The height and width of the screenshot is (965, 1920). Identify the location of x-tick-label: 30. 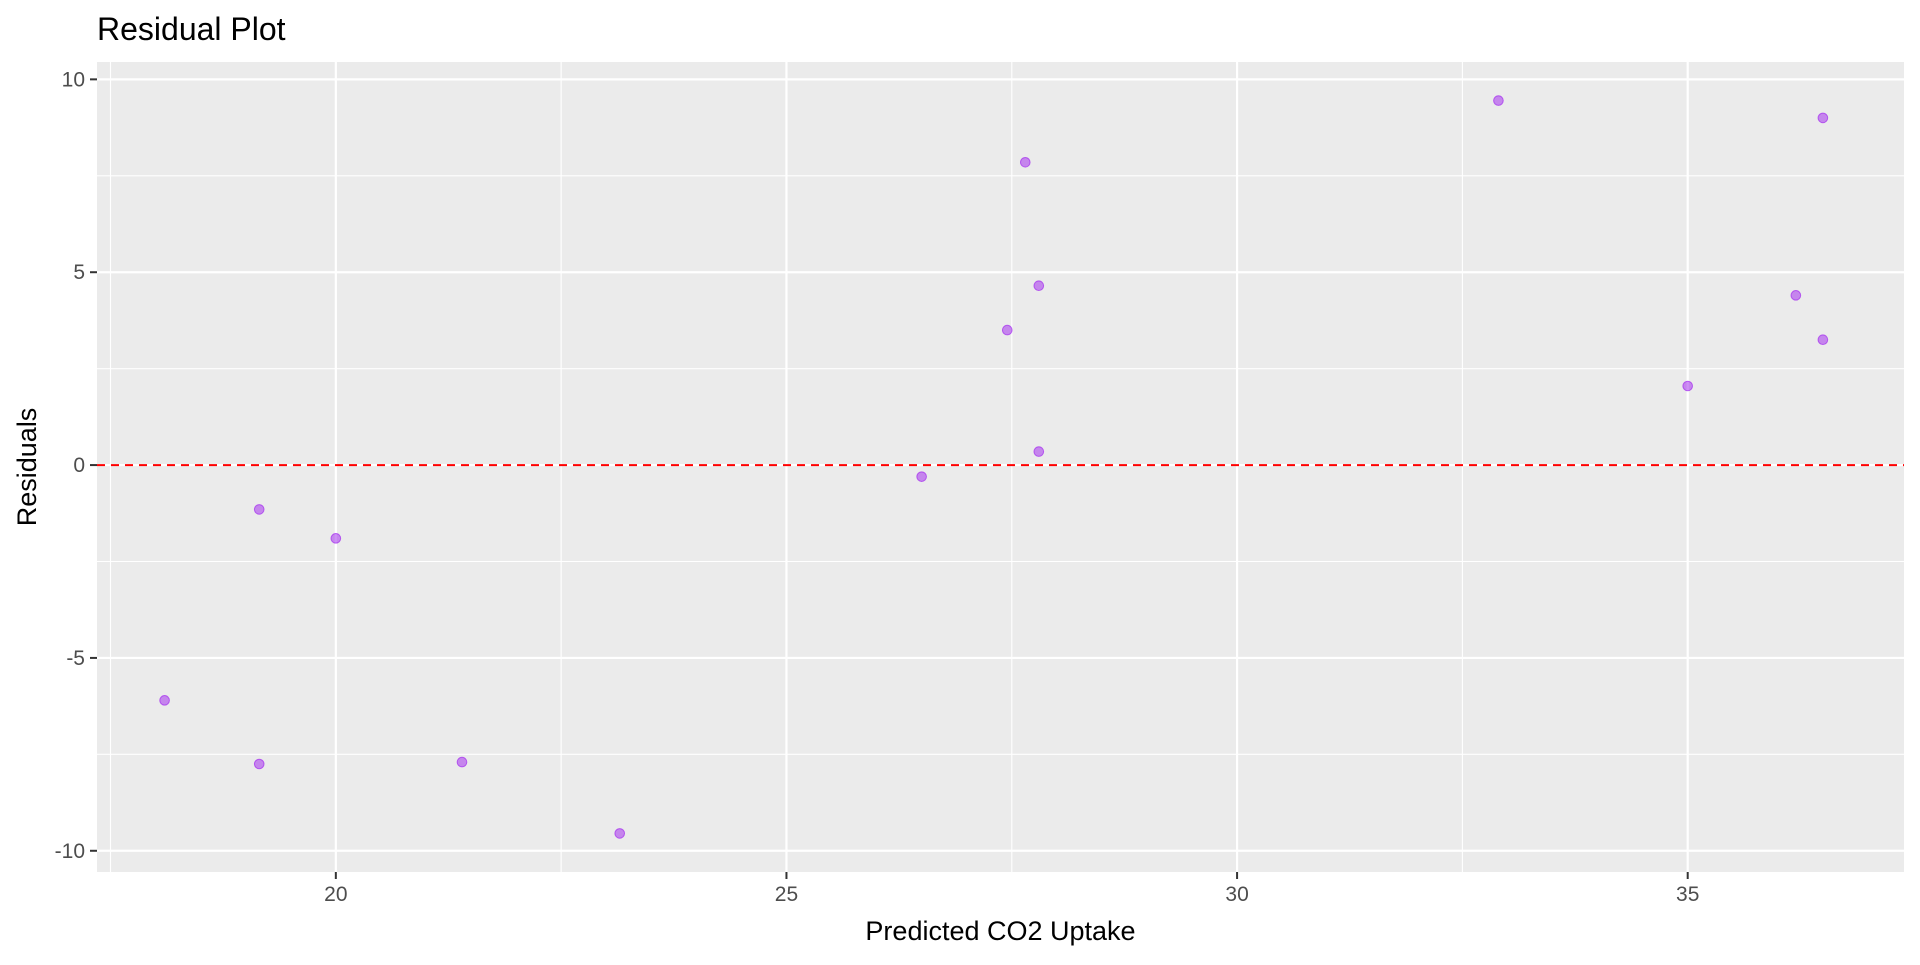
(1236, 894).